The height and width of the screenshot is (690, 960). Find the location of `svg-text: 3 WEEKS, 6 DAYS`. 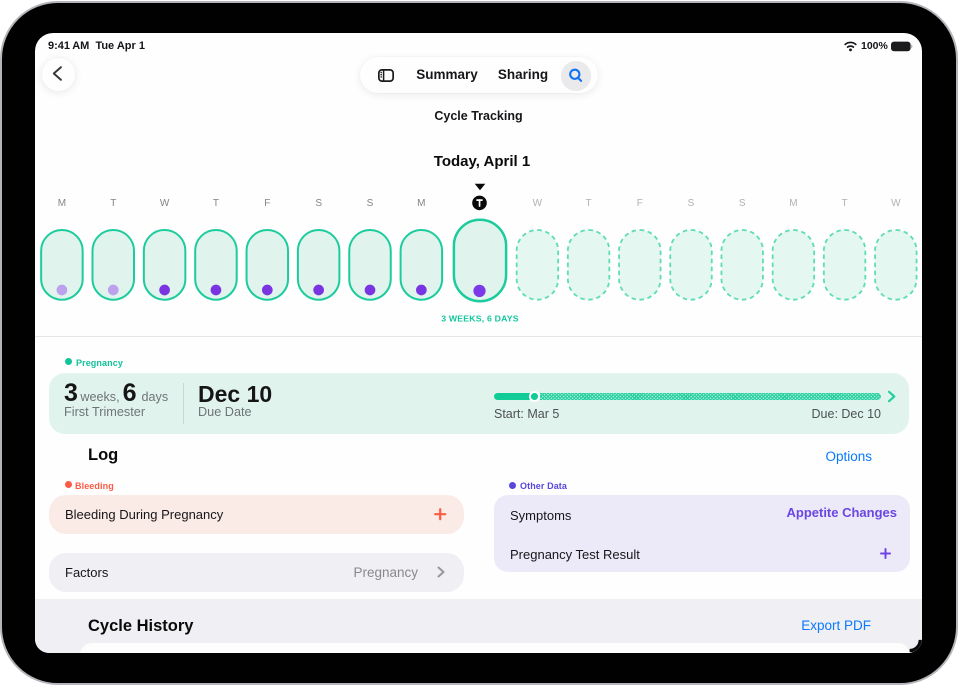

svg-text: 3 WEEKS, 6 DAYS is located at coordinates (480, 319).